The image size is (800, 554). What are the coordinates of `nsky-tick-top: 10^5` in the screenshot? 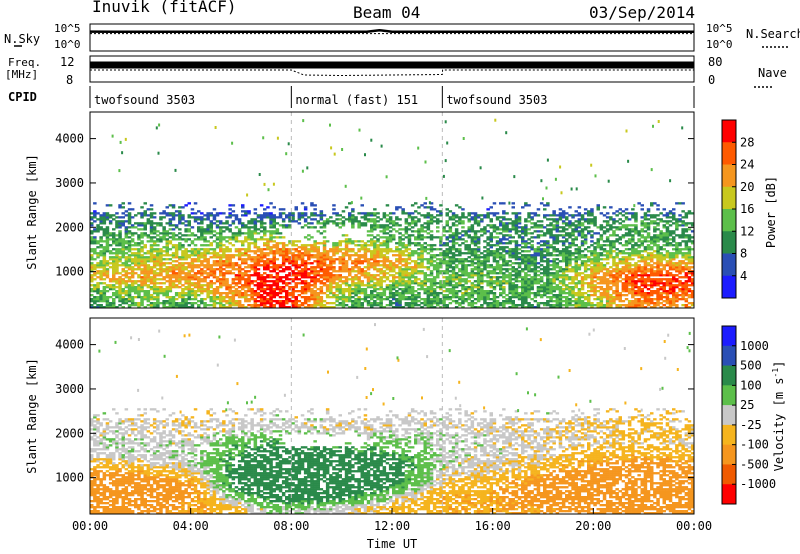 It's located at (67, 28).